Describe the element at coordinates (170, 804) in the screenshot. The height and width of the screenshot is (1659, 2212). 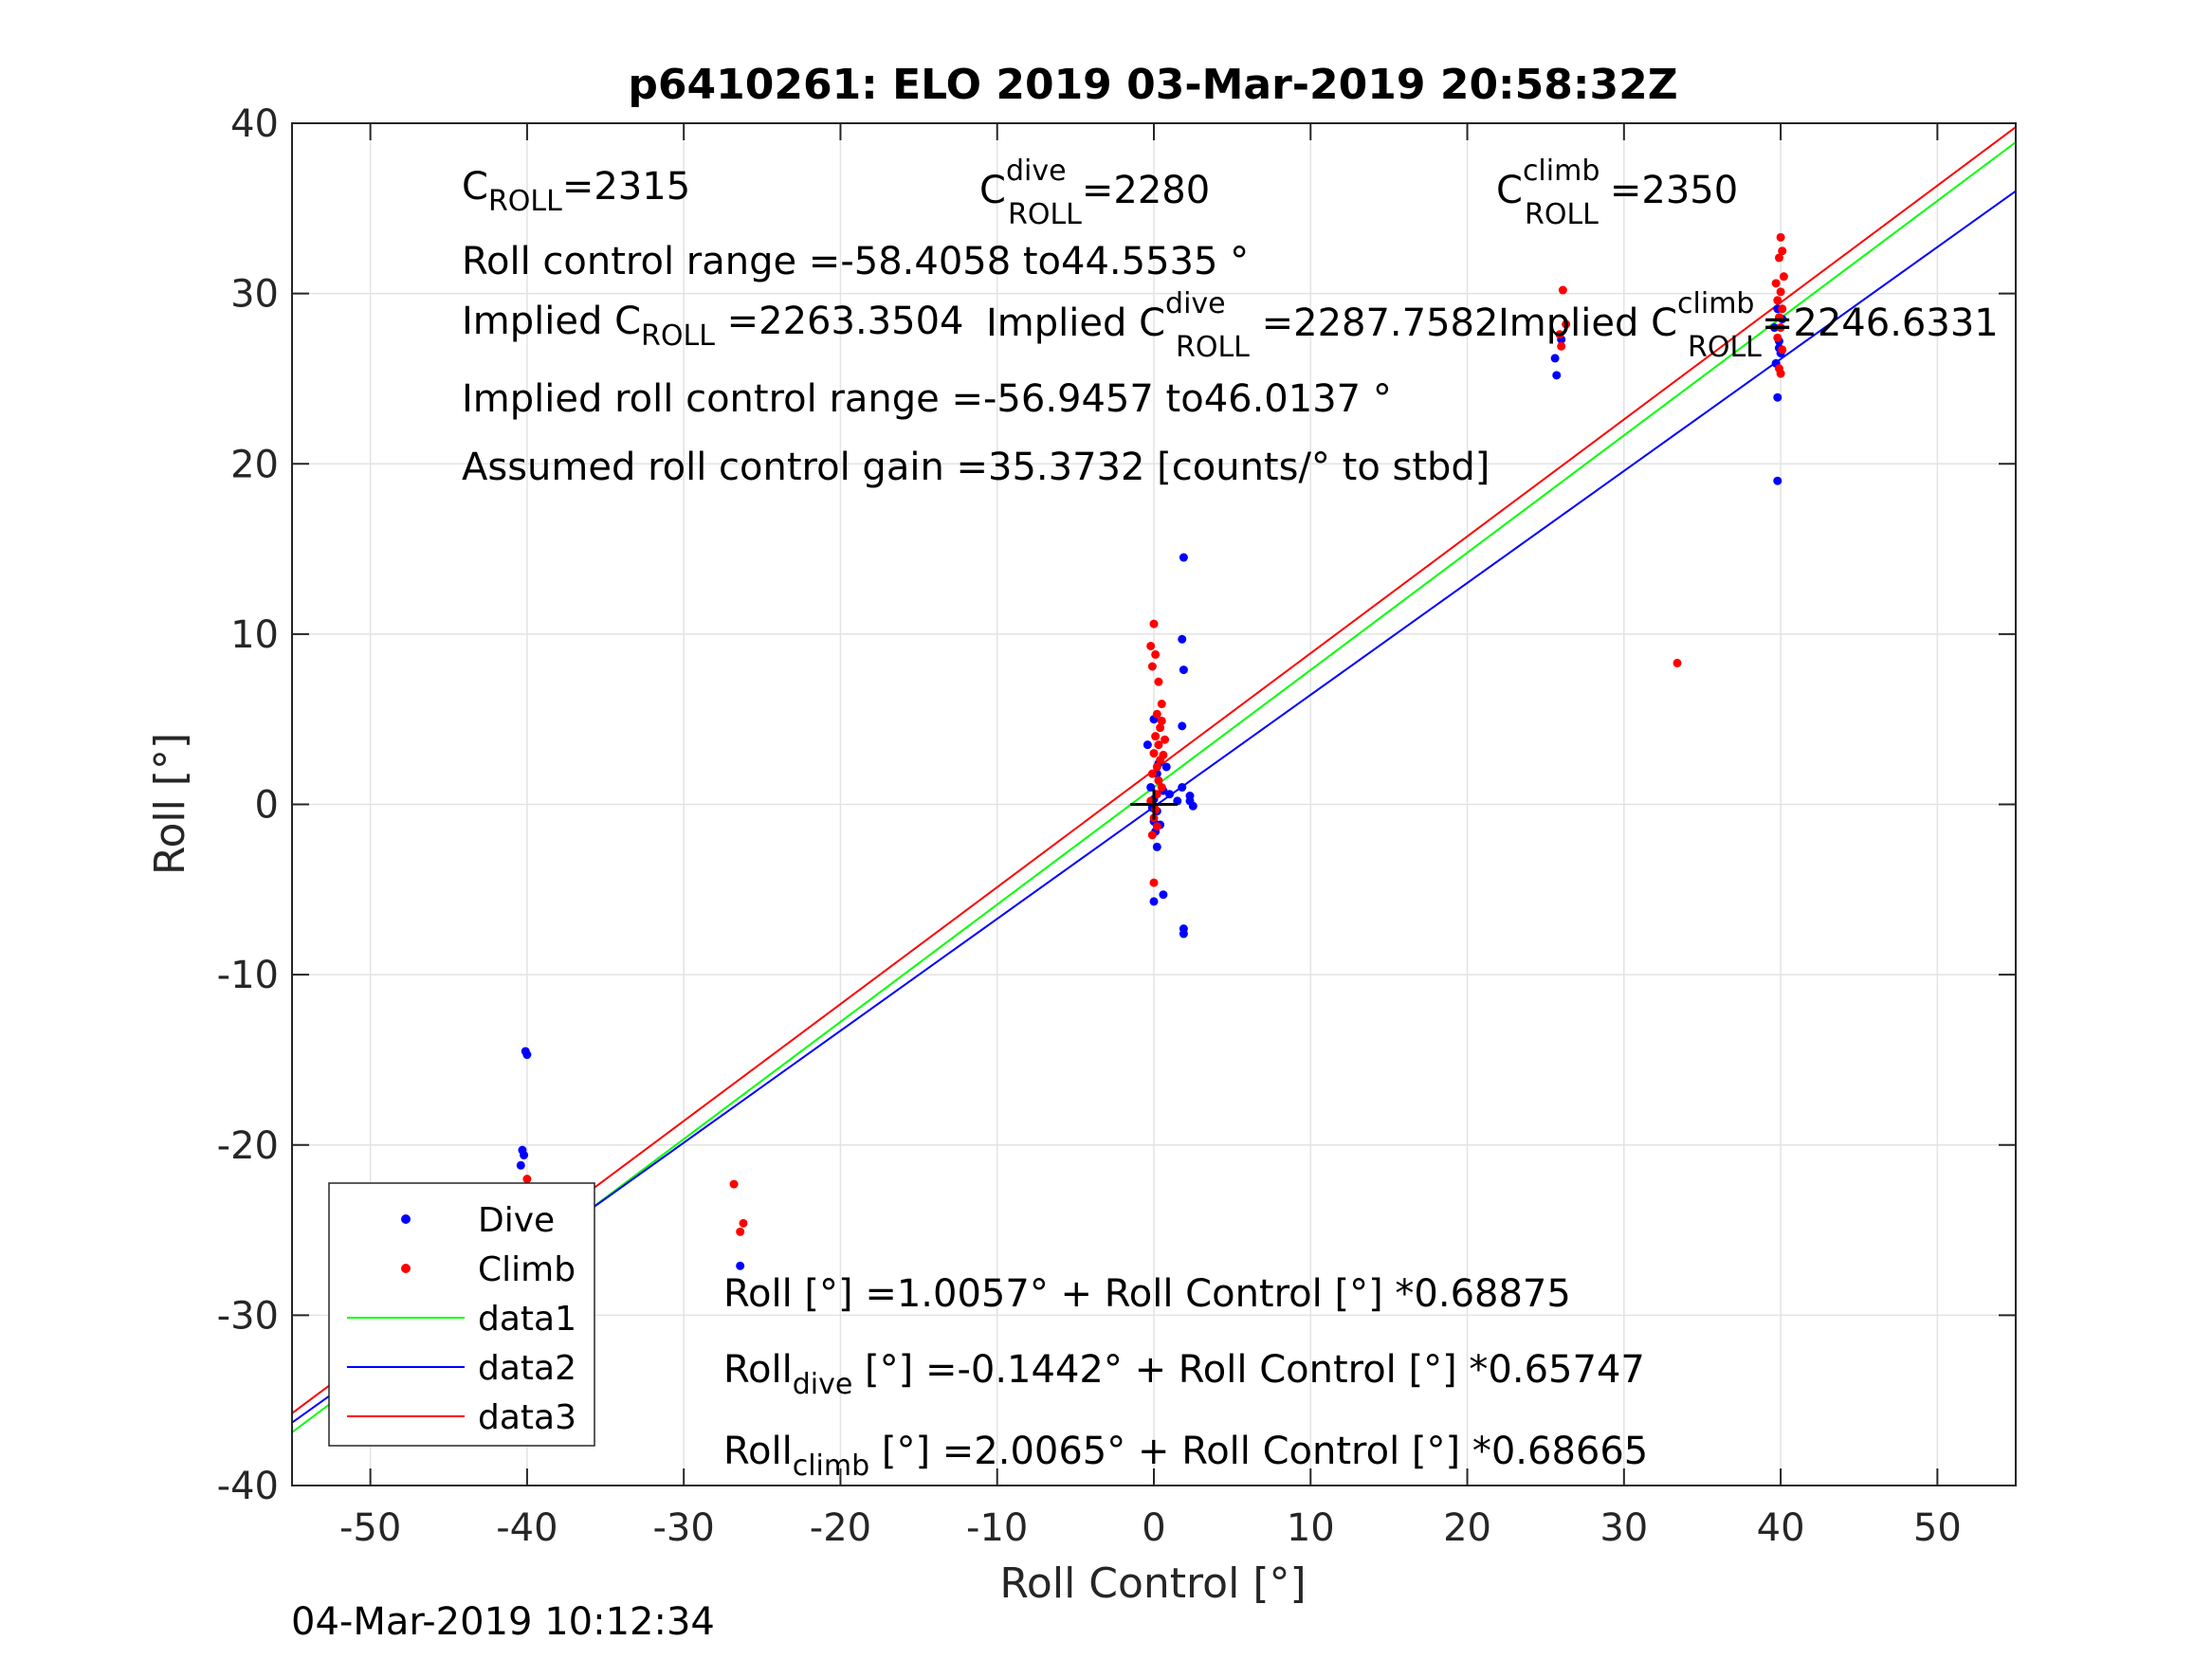
I see `y-axis-label: Roll [°]` at that location.